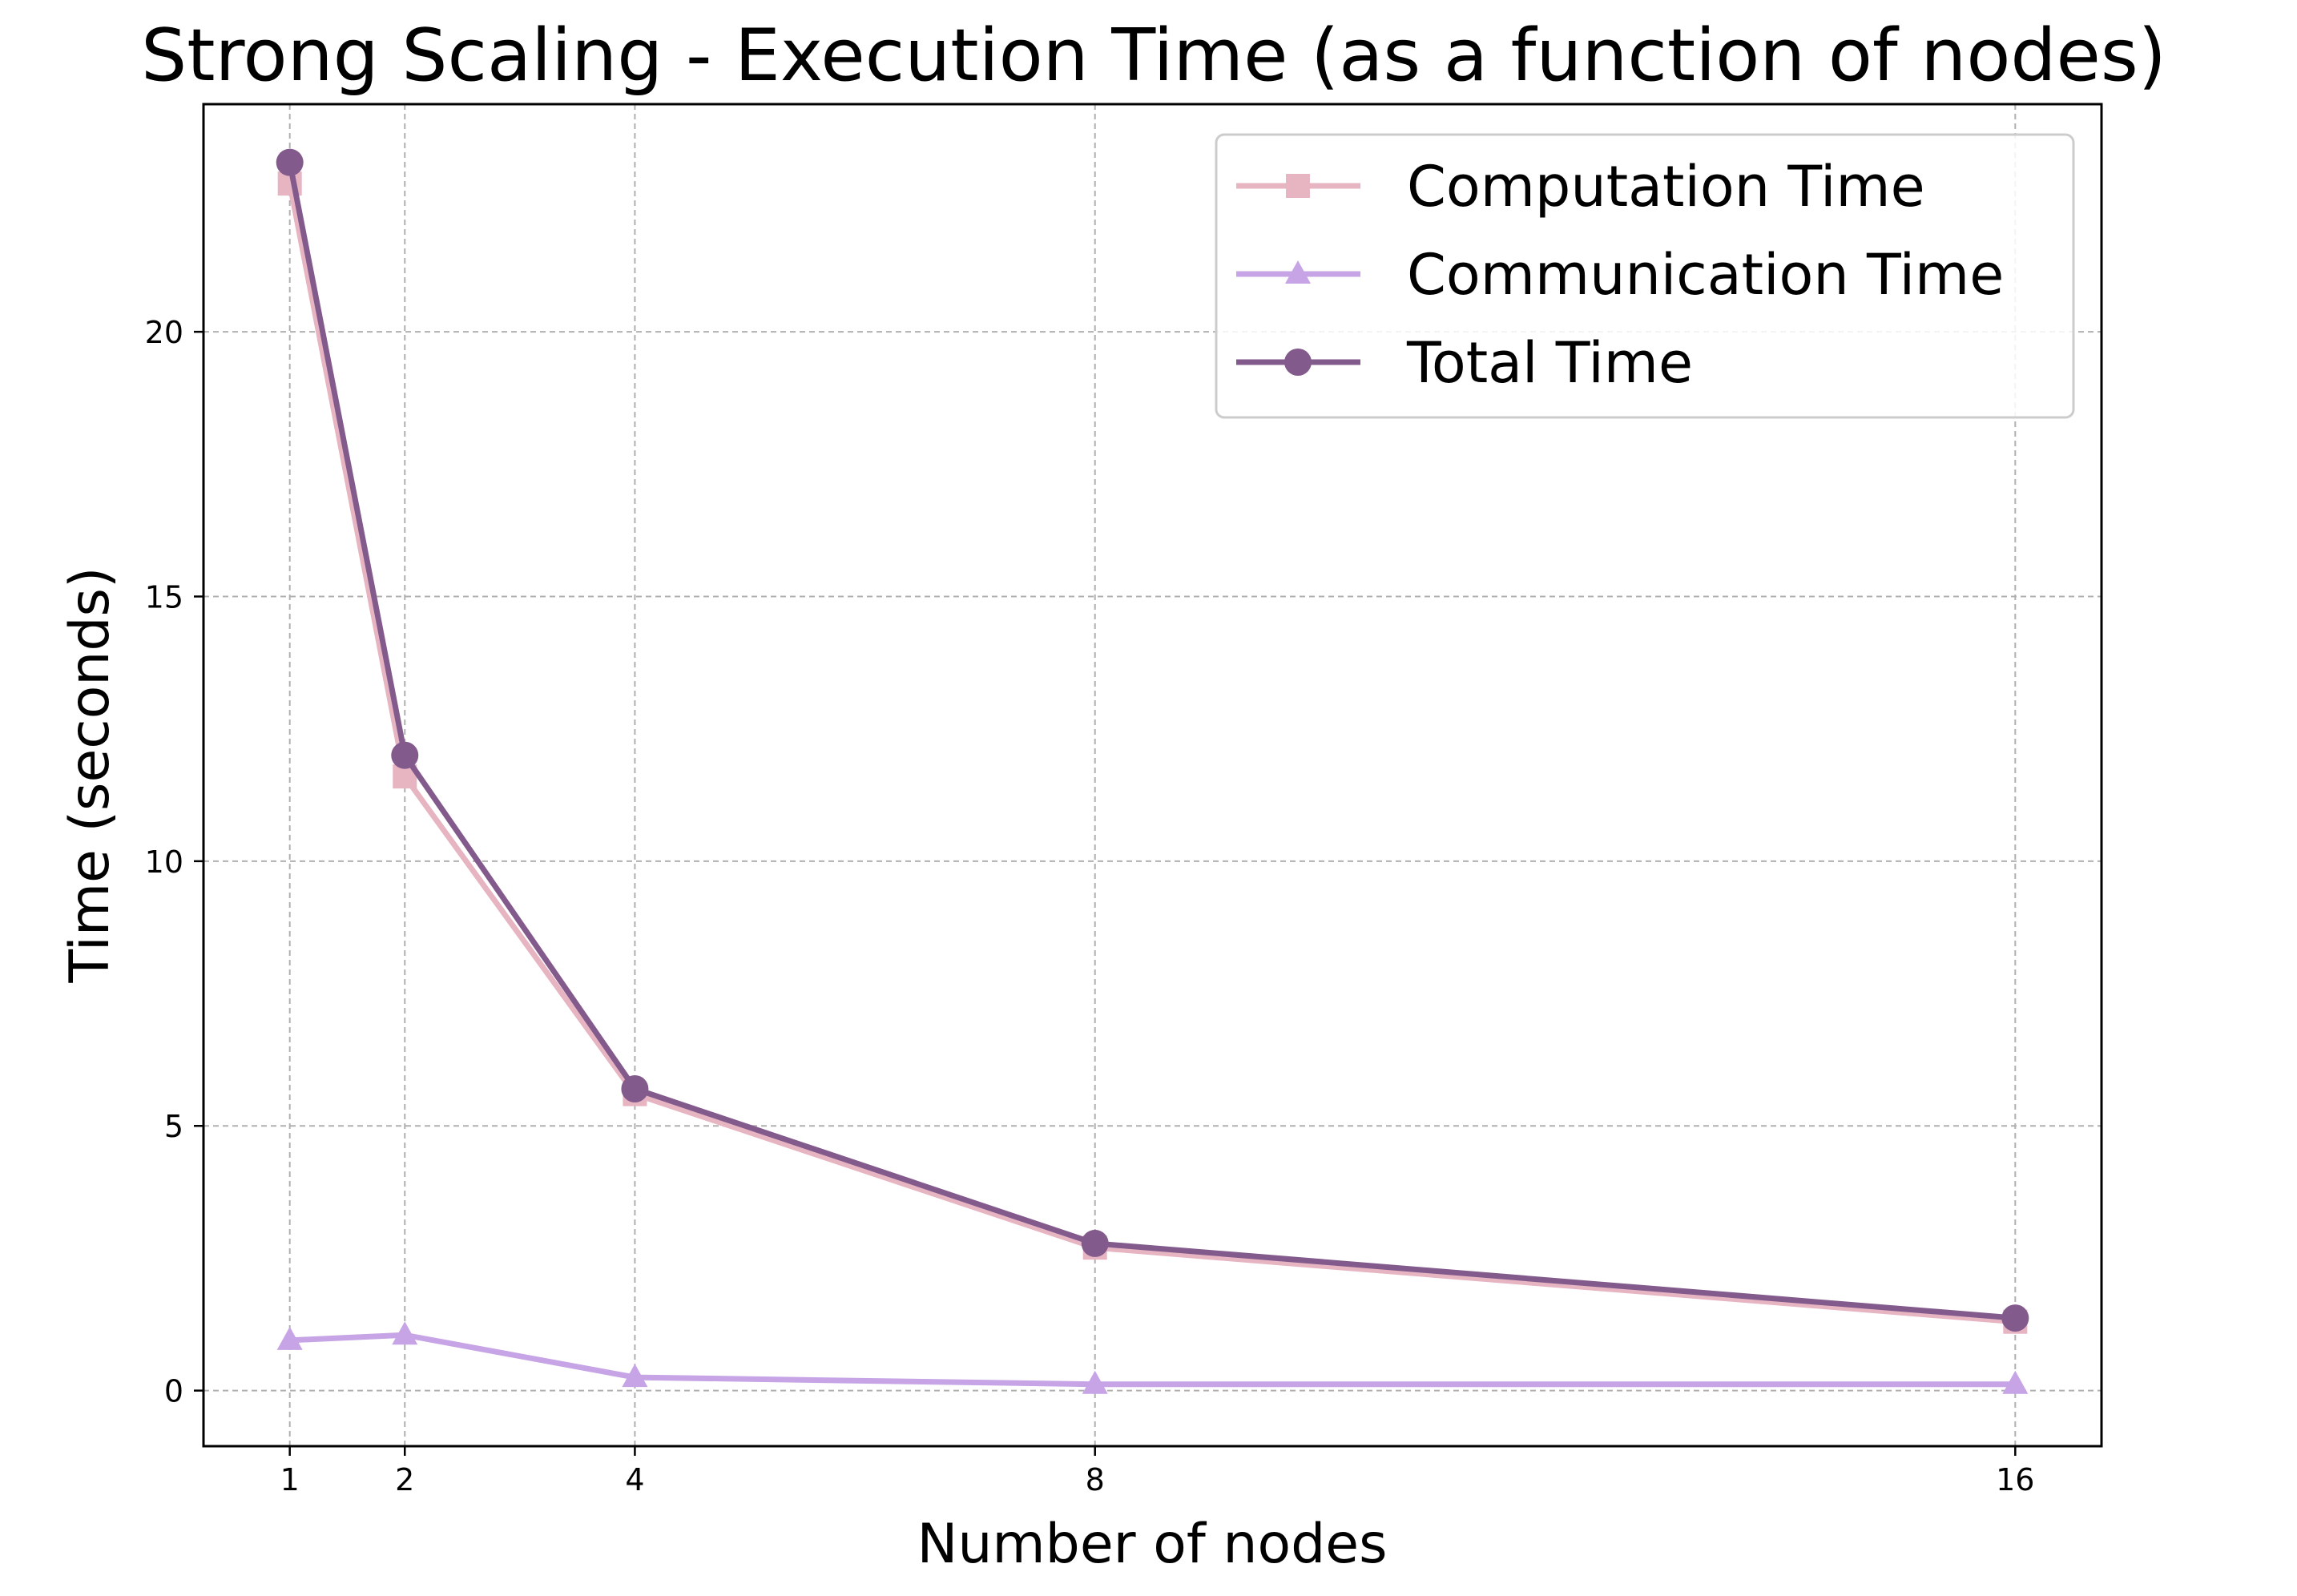 The image size is (2297, 1596). What do you see at coordinates (90, 774) in the screenshot?
I see `y-axis-label: Time (seconds)` at bounding box center [90, 774].